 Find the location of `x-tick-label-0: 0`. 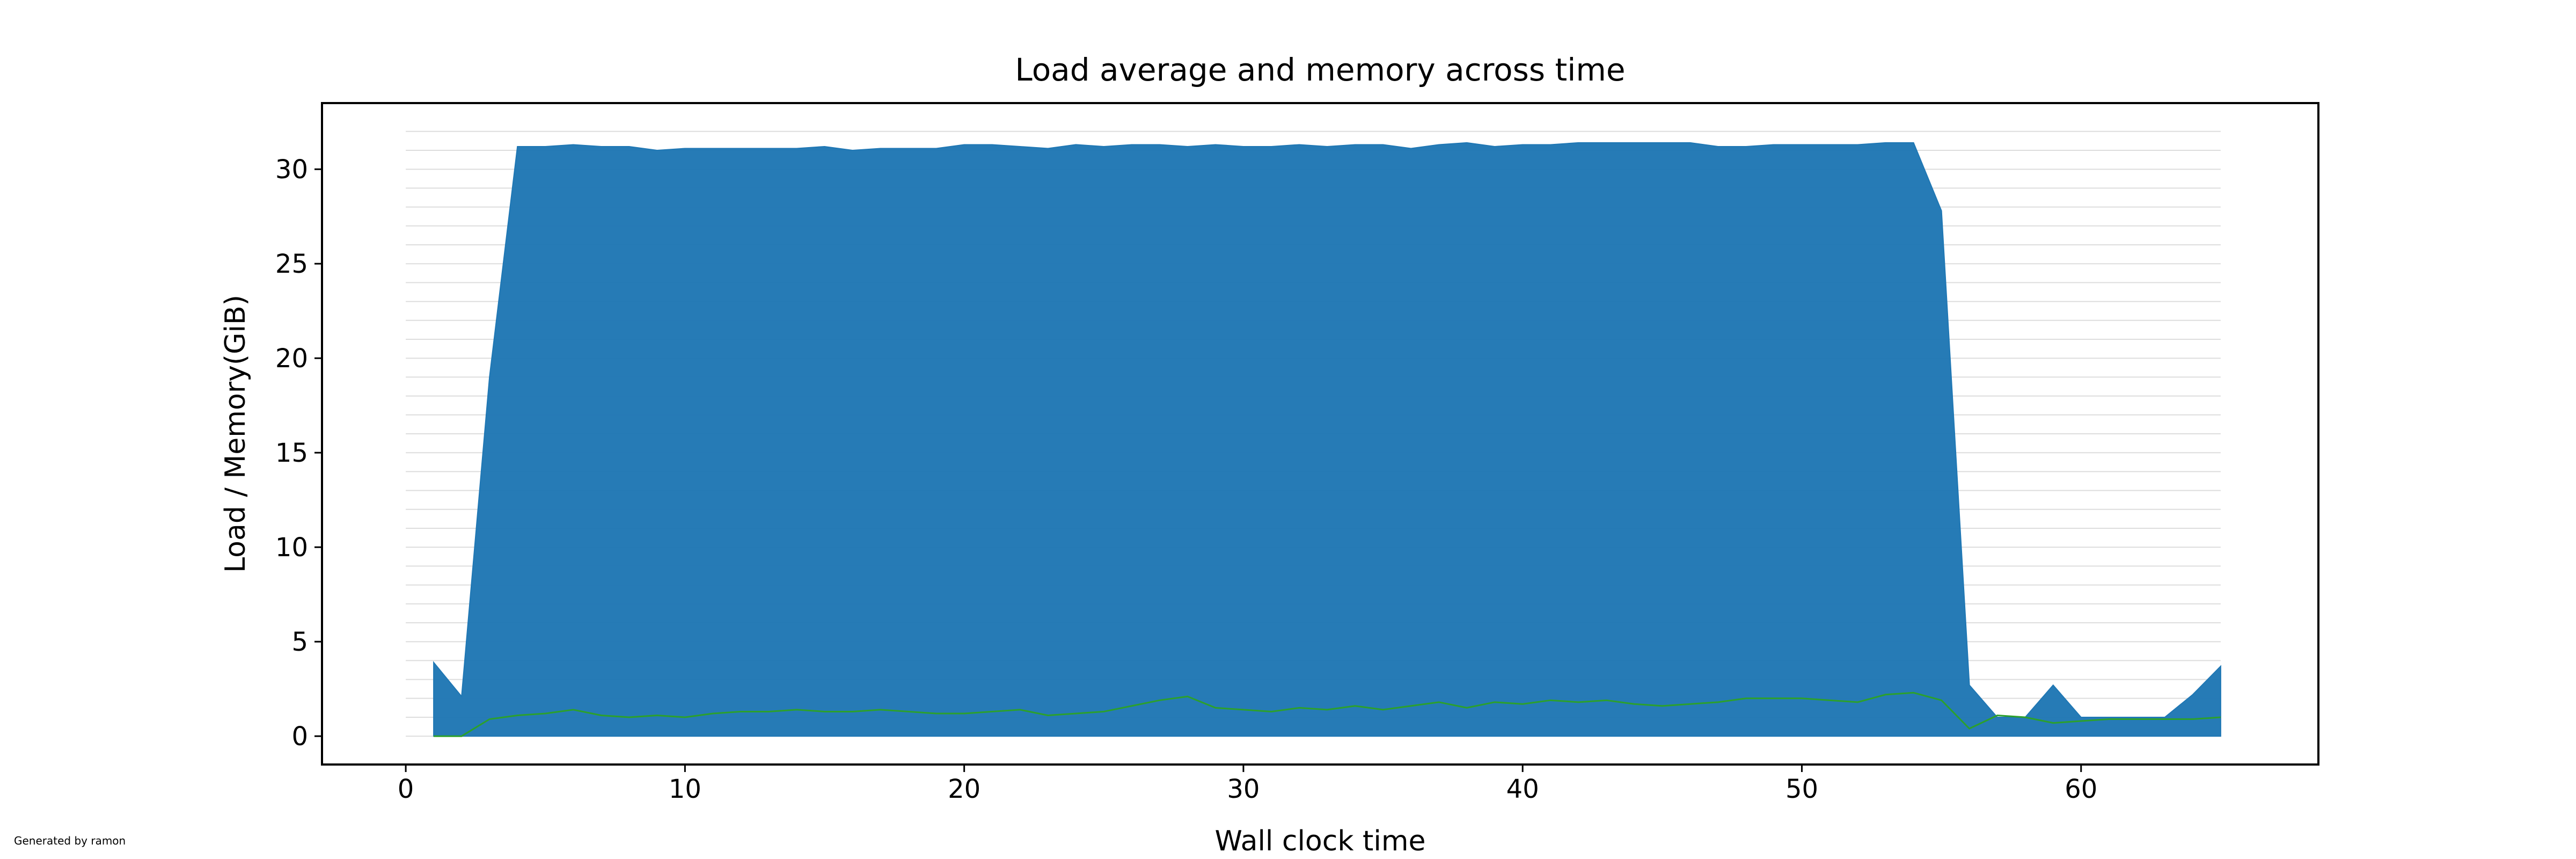

x-tick-label-0: 0 is located at coordinates (406, 789).